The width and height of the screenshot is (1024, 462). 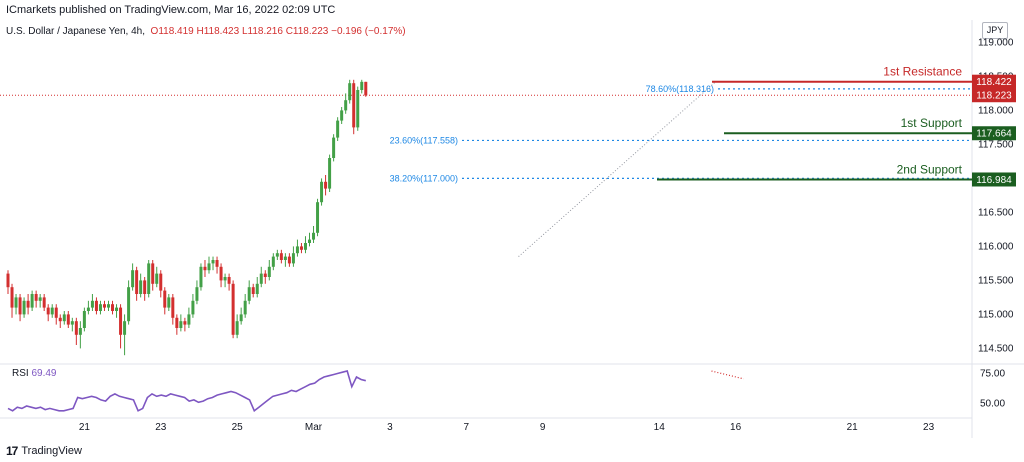 What do you see at coordinates (930, 169) in the screenshot?
I see `level-label: 2nd Support` at bounding box center [930, 169].